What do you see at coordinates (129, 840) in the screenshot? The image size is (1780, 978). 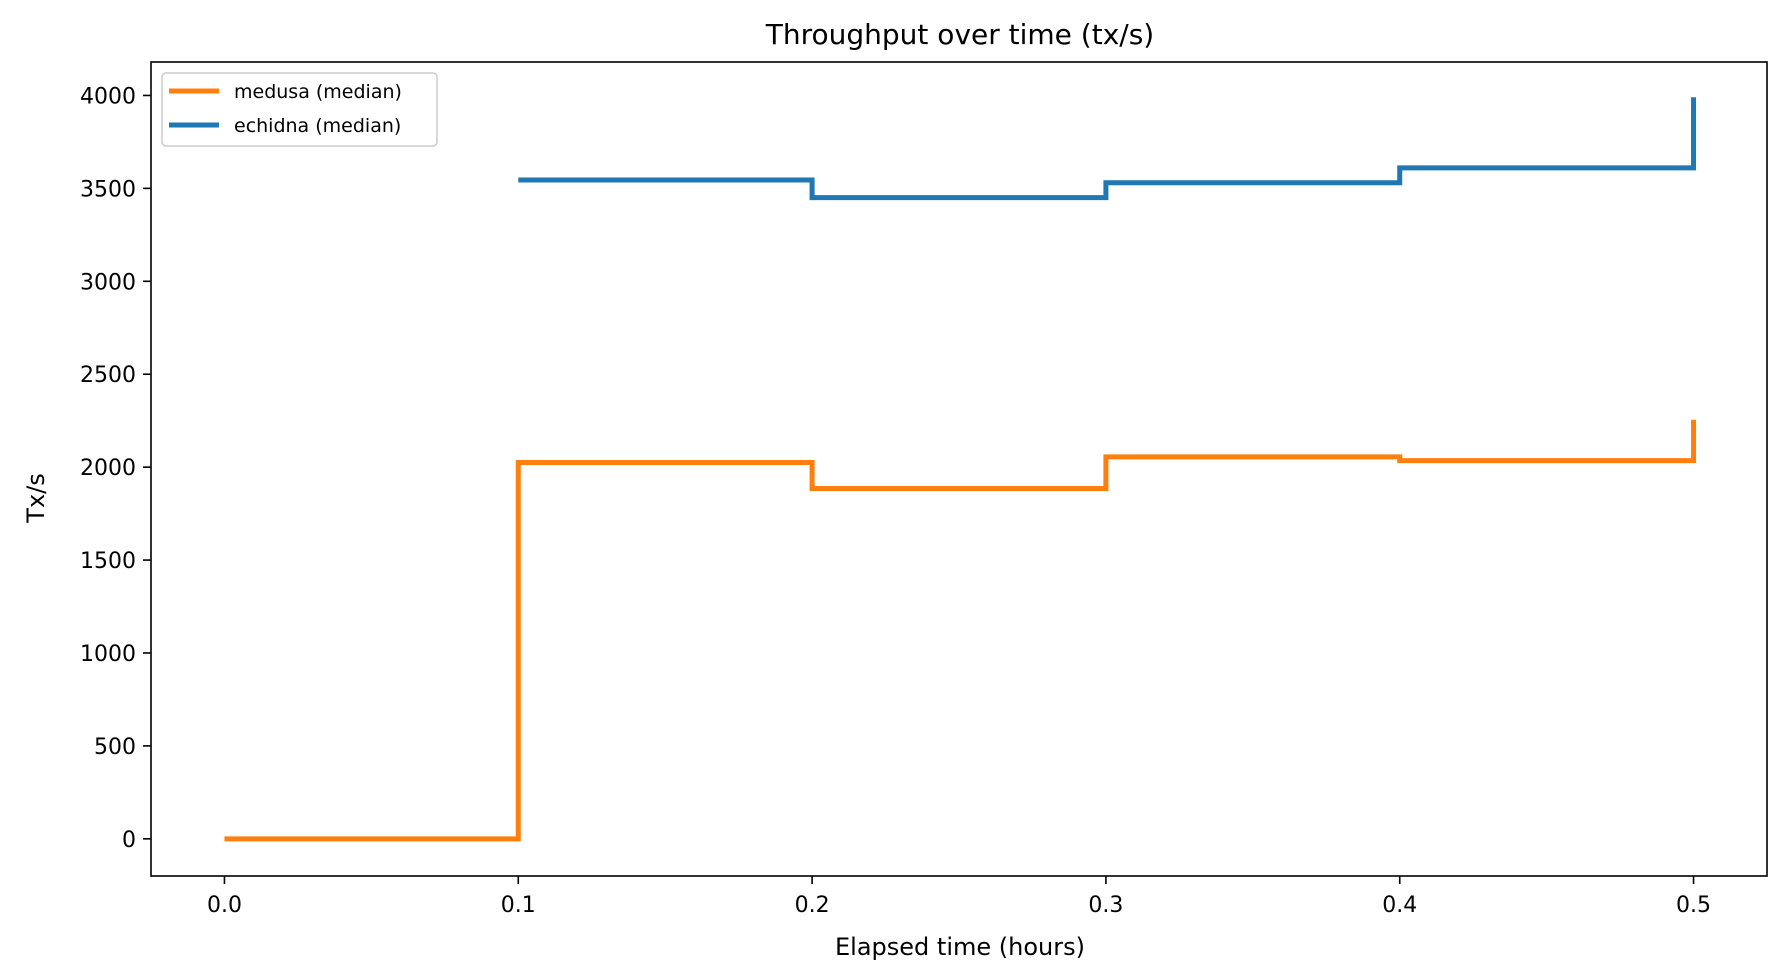 I see `y-tick-label: 0` at bounding box center [129, 840].